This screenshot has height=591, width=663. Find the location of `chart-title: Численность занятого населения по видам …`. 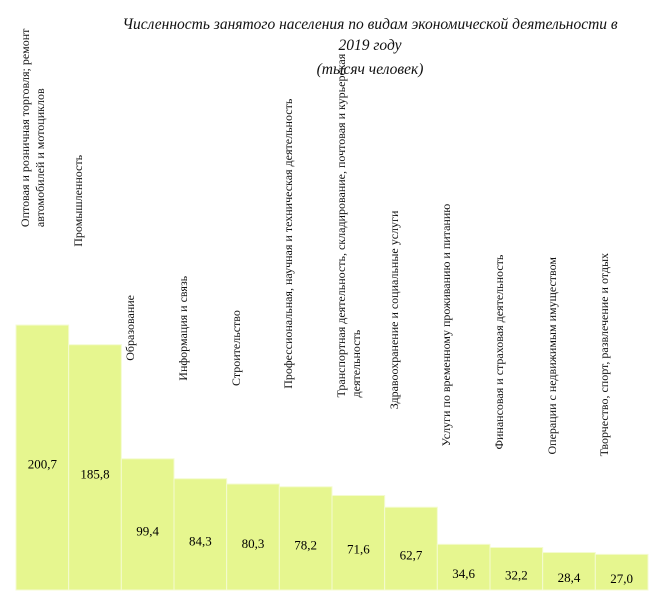

chart-title: Численность занятого населения по видам … is located at coordinates (370, 35).